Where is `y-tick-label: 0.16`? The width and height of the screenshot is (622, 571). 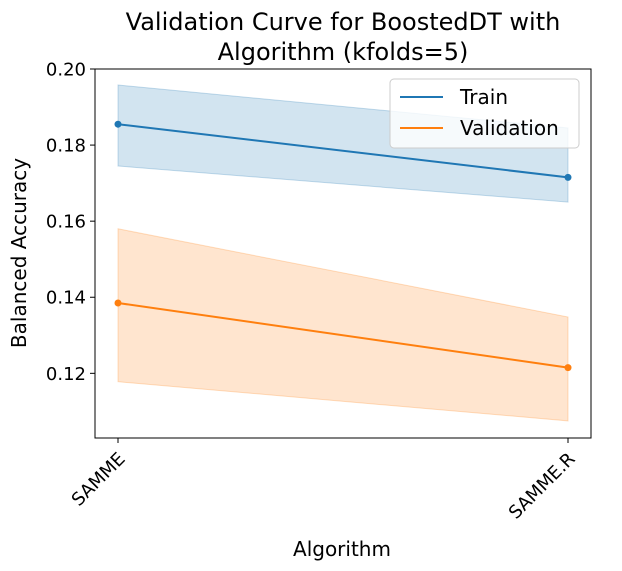 y-tick-label: 0.16 is located at coordinates (66, 222).